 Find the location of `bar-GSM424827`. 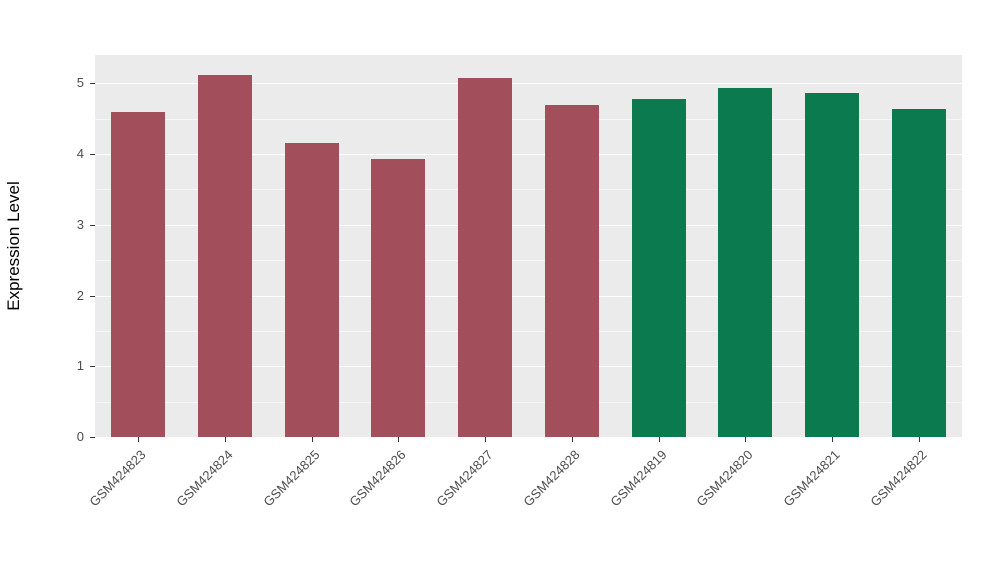

bar-GSM424827 is located at coordinates (485, 257).